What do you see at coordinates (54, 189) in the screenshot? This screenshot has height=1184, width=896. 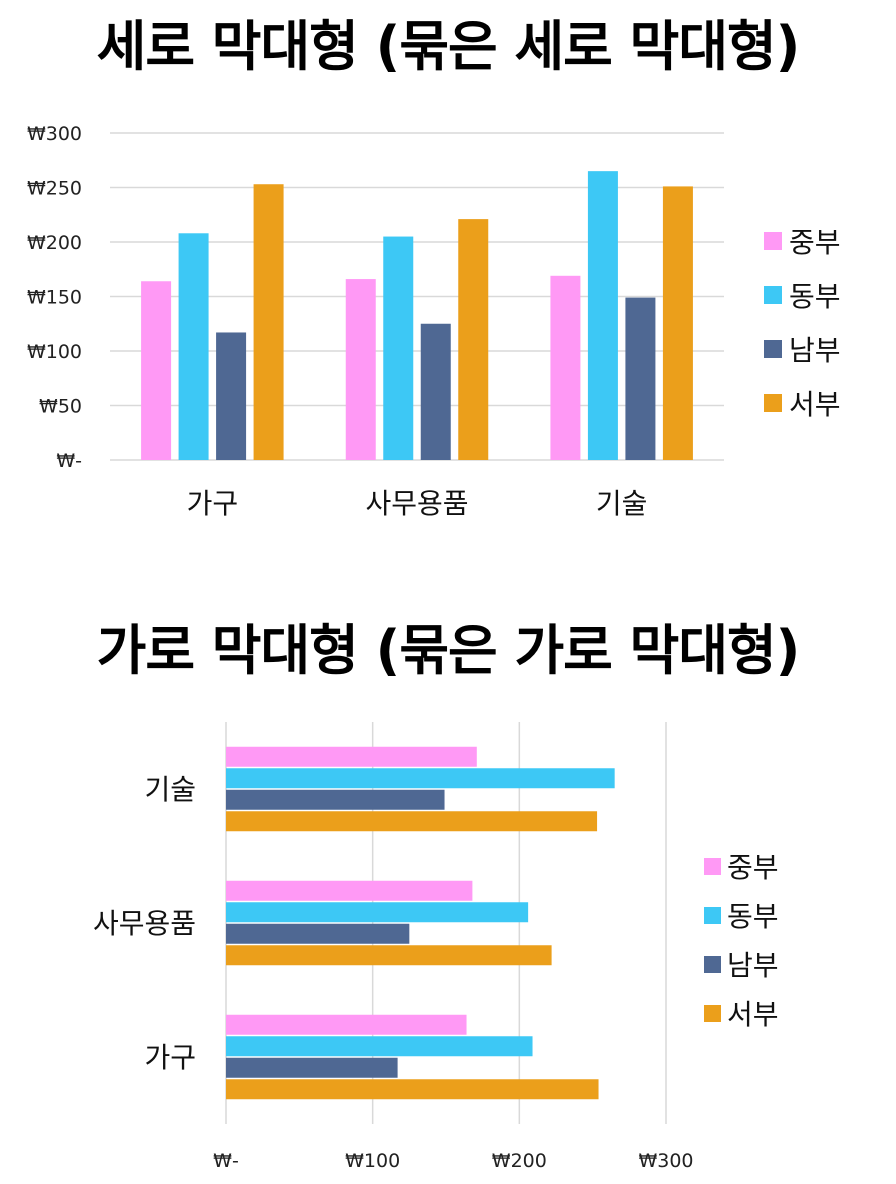 I see `y-tick-label: ₩250` at bounding box center [54, 189].